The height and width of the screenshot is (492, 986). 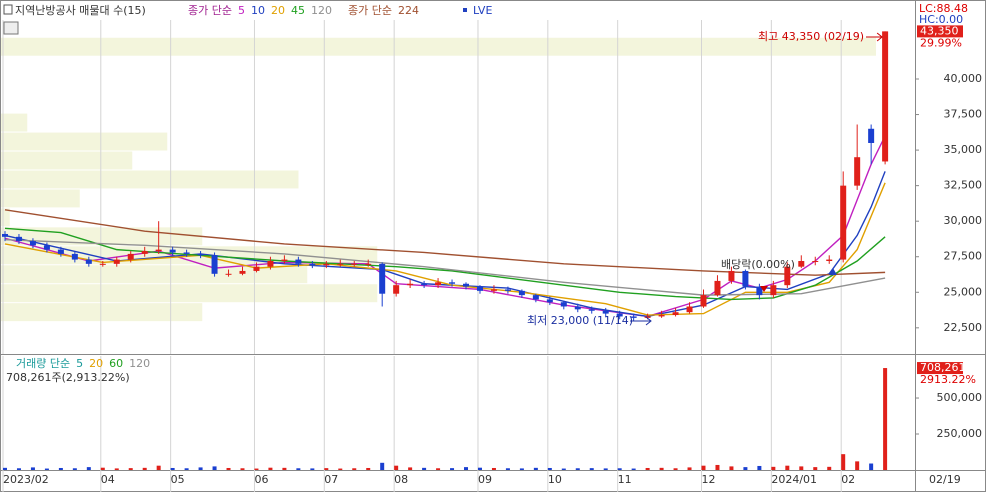 I want to click on last-volume-box, so click(x=940, y=368).